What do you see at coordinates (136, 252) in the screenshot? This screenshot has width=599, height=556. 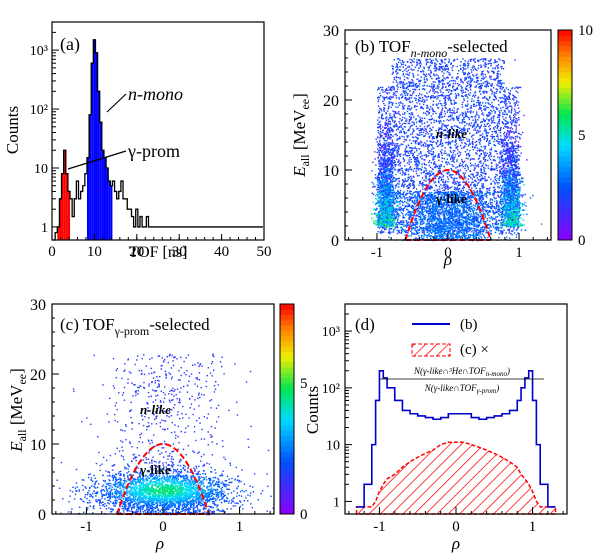 I see `panel-a-xtick-label: 20` at bounding box center [136, 252].